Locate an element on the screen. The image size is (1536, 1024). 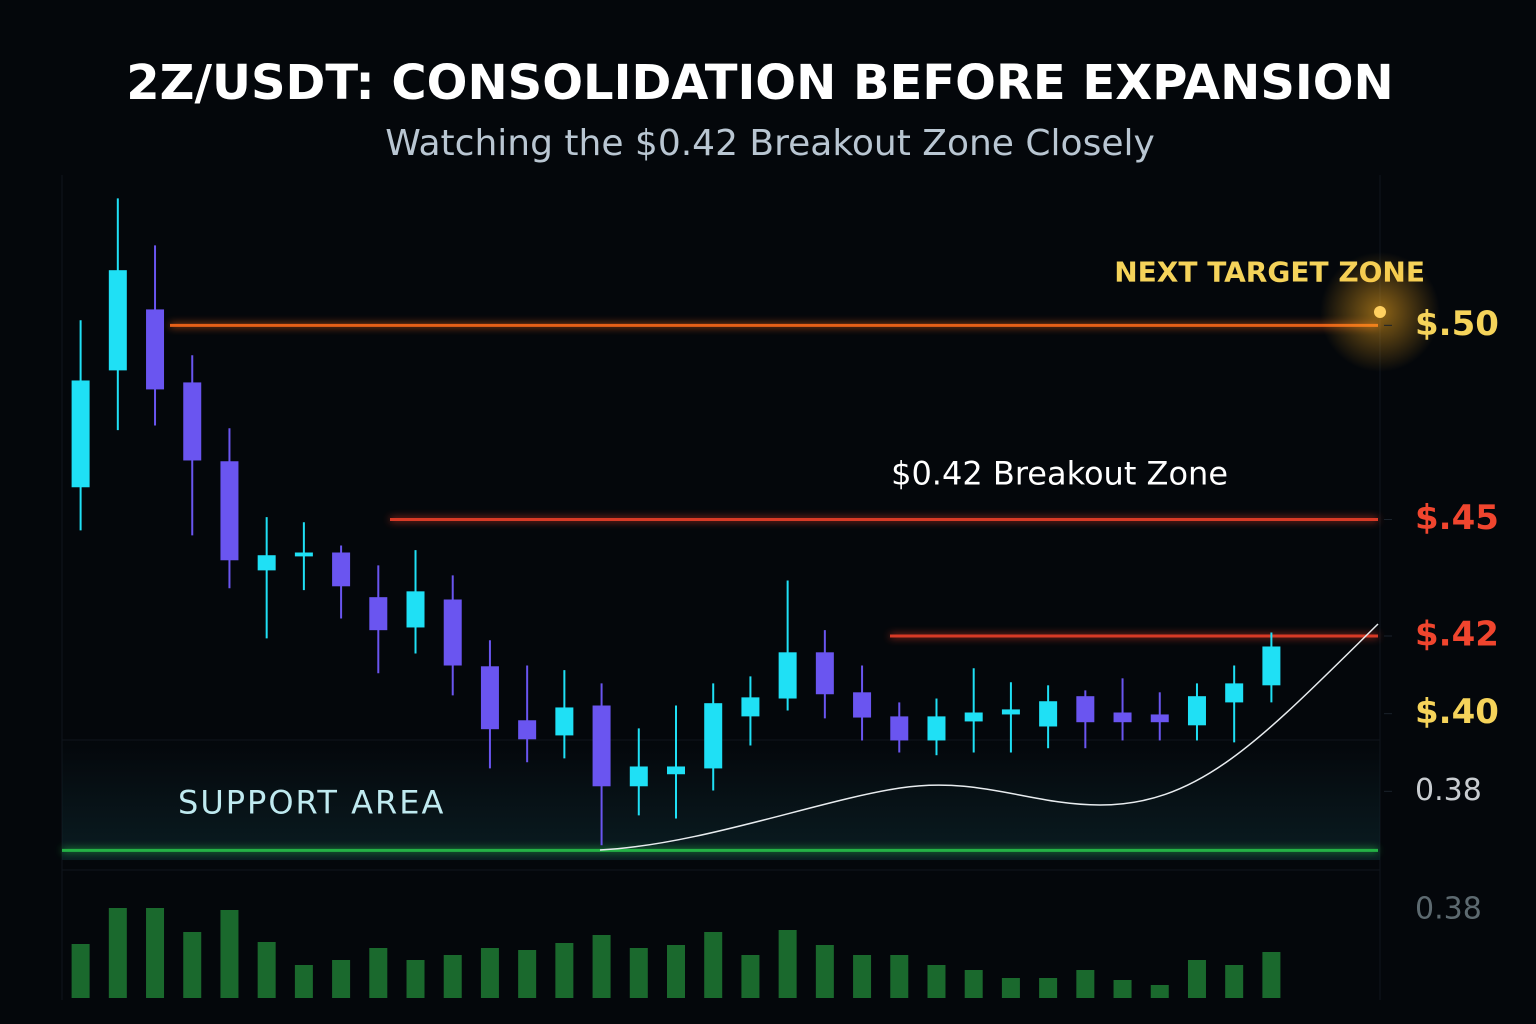
chart-title: 2Z/USDT: CONSOLIDATION BEFORE EXPANSION is located at coordinates (759, 83).